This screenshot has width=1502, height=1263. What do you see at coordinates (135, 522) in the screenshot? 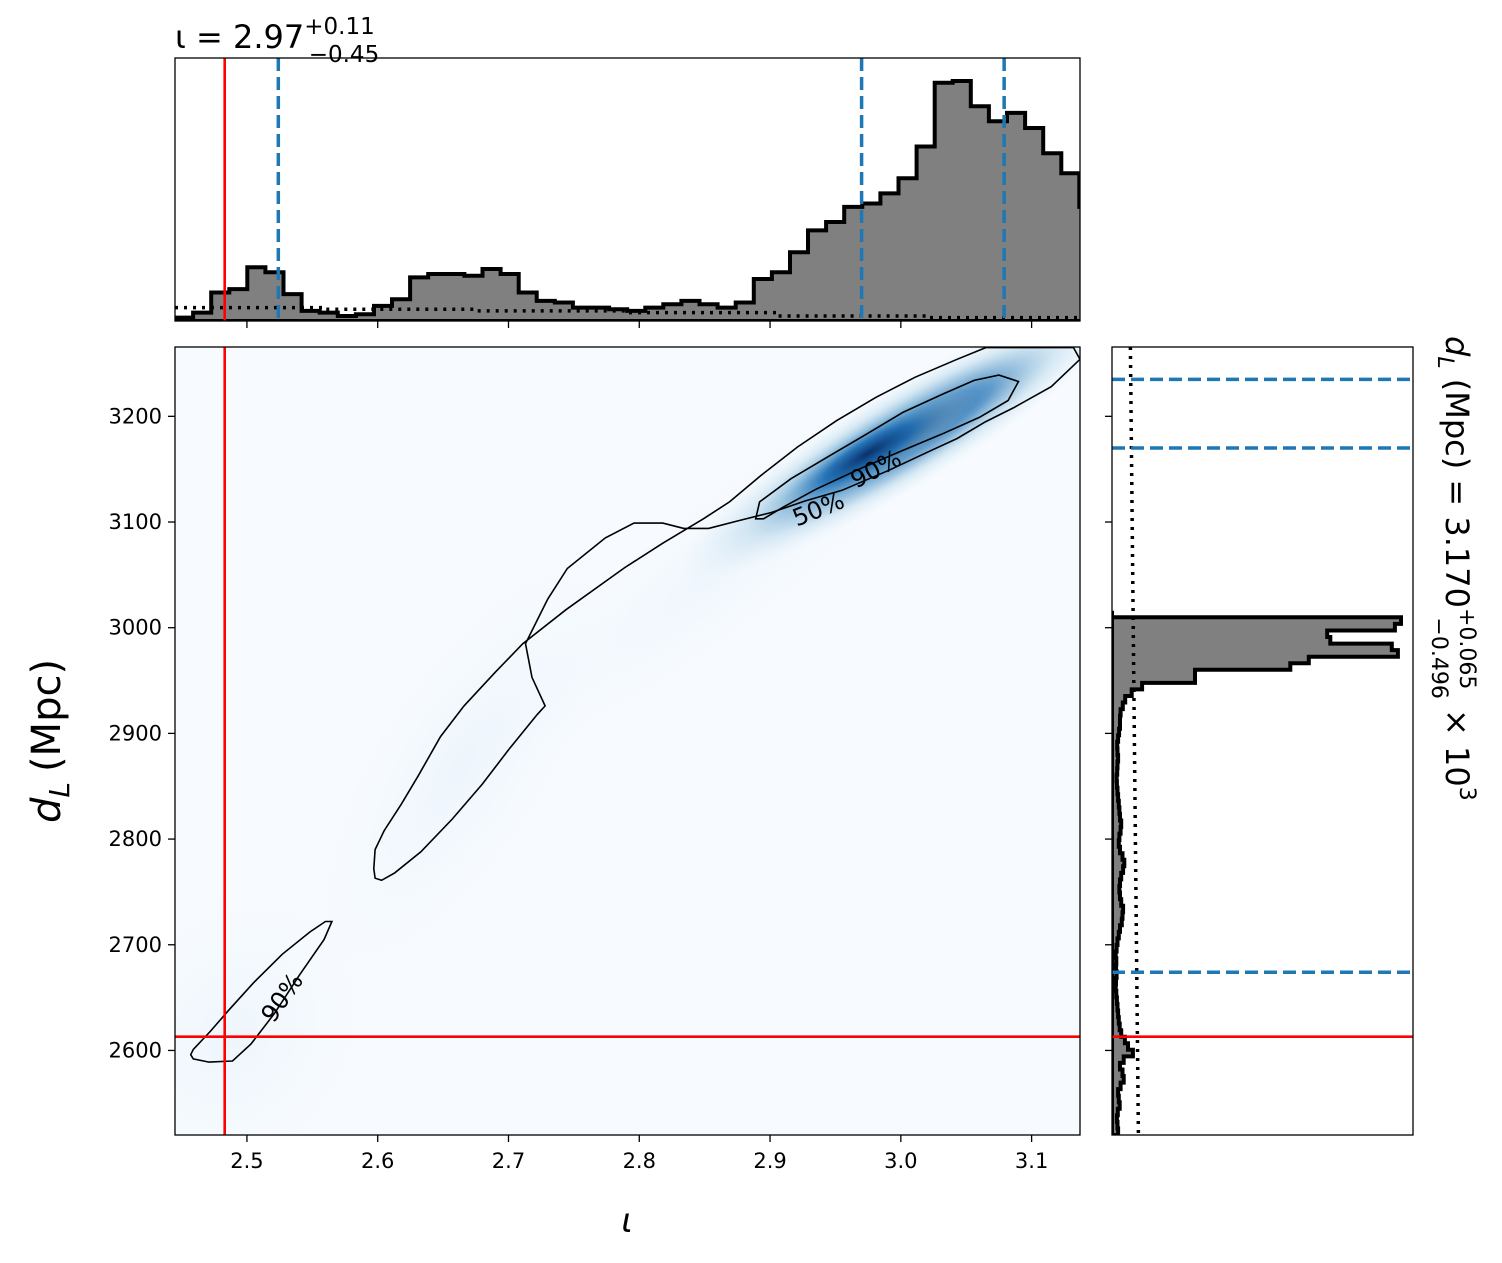
I see `y-tick-label-5: 3100` at bounding box center [135, 522].